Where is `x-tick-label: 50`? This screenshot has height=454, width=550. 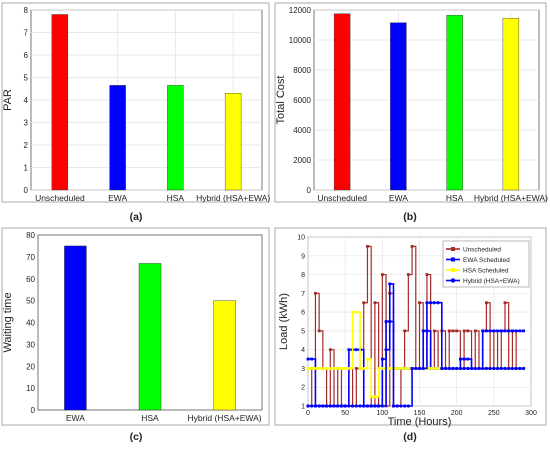
x-tick-label: 50 is located at coordinates (345, 413).